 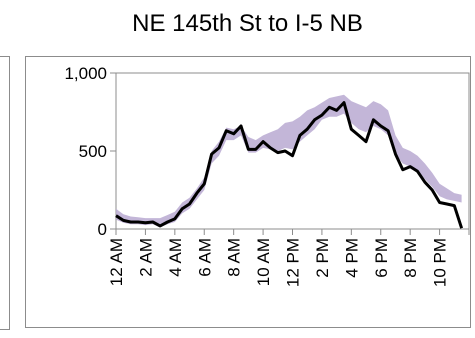 I want to click on x-tick-label: 6 PM, so click(x=381, y=258).